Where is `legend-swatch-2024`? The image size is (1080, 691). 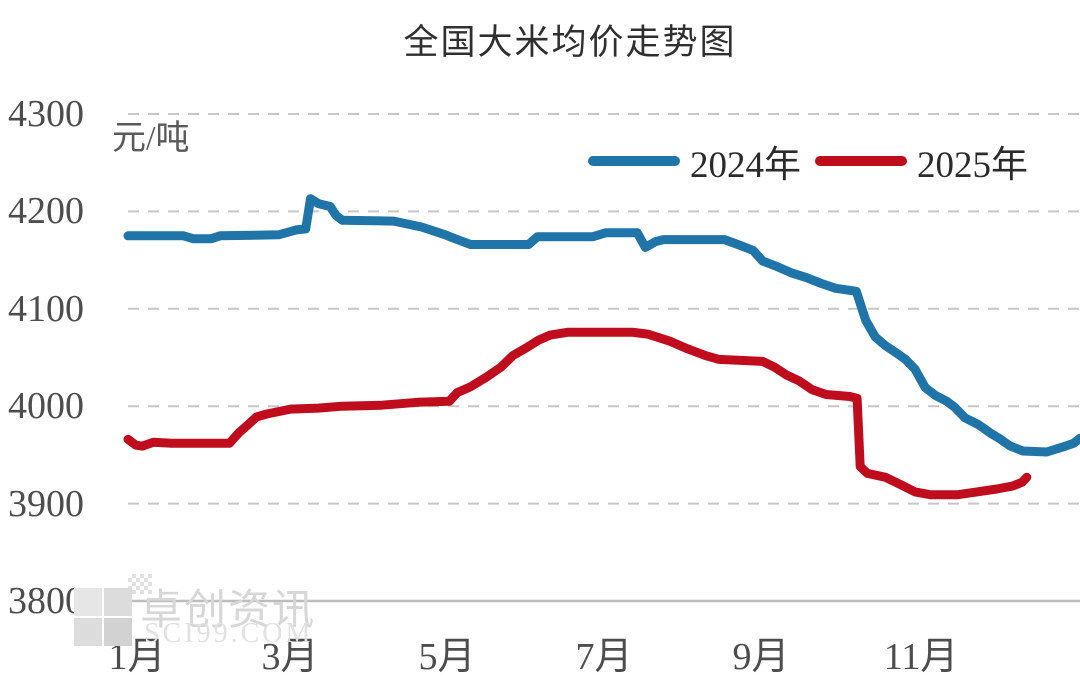 legend-swatch-2024 is located at coordinates (634, 161).